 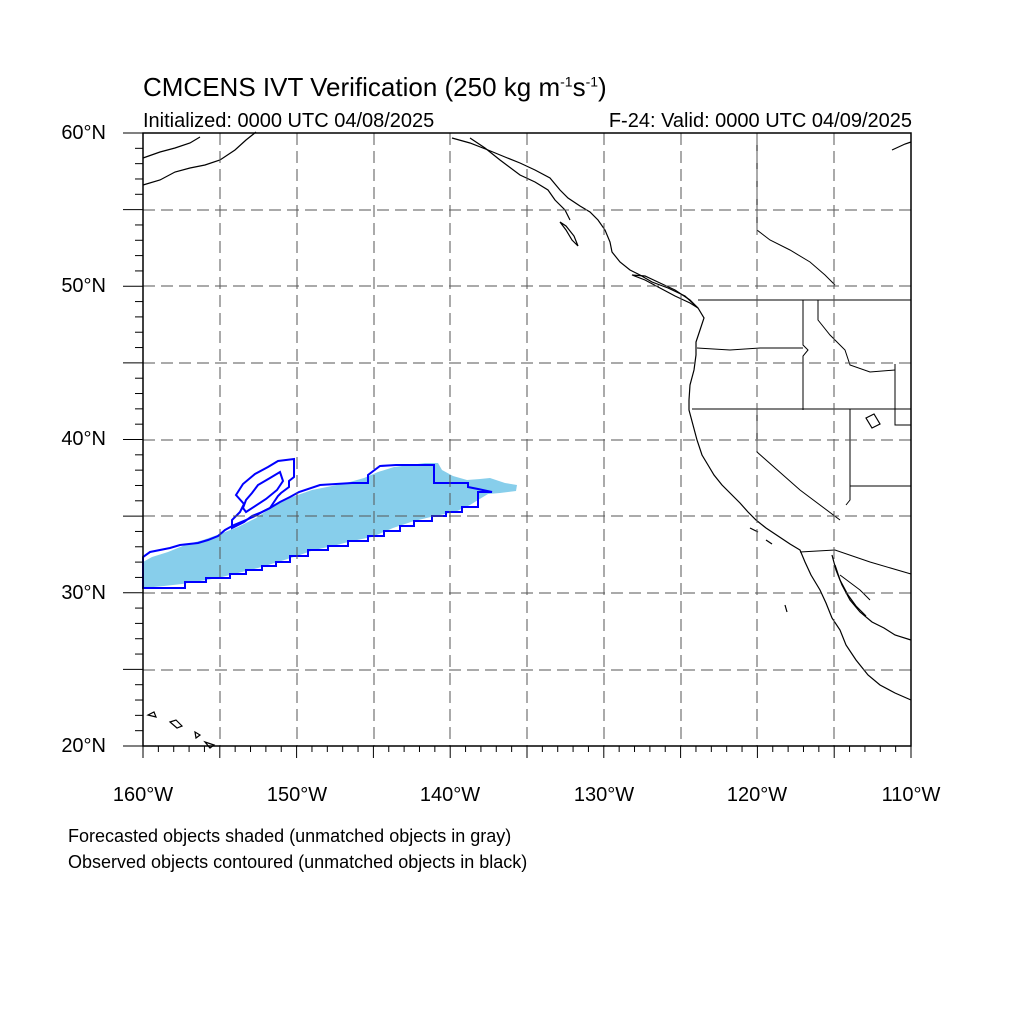 What do you see at coordinates (83, 133) in the screenshot?
I see `lat-label-60: 60°N` at bounding box center [83, 133].